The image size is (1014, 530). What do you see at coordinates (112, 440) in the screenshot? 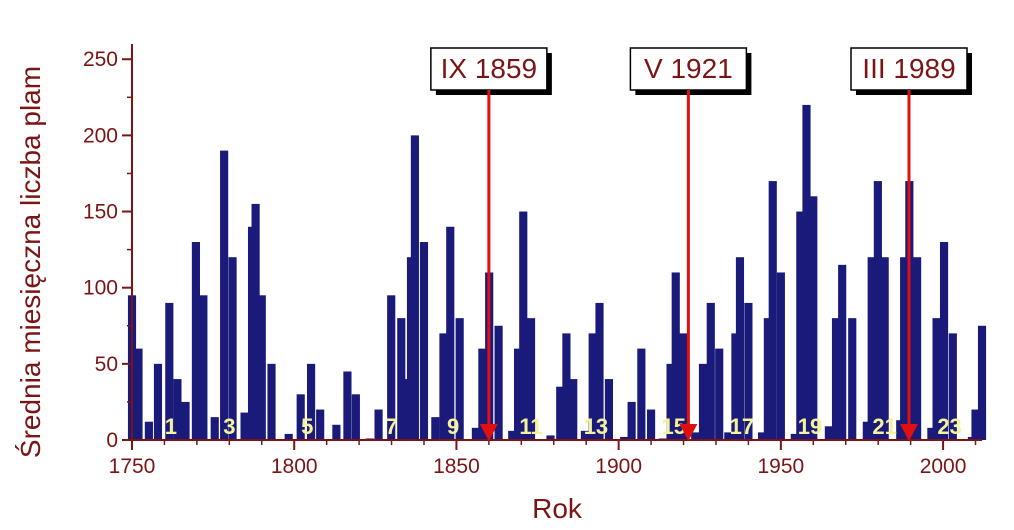
I see `y-tick-label: 0` at bounding box center [112, 440].